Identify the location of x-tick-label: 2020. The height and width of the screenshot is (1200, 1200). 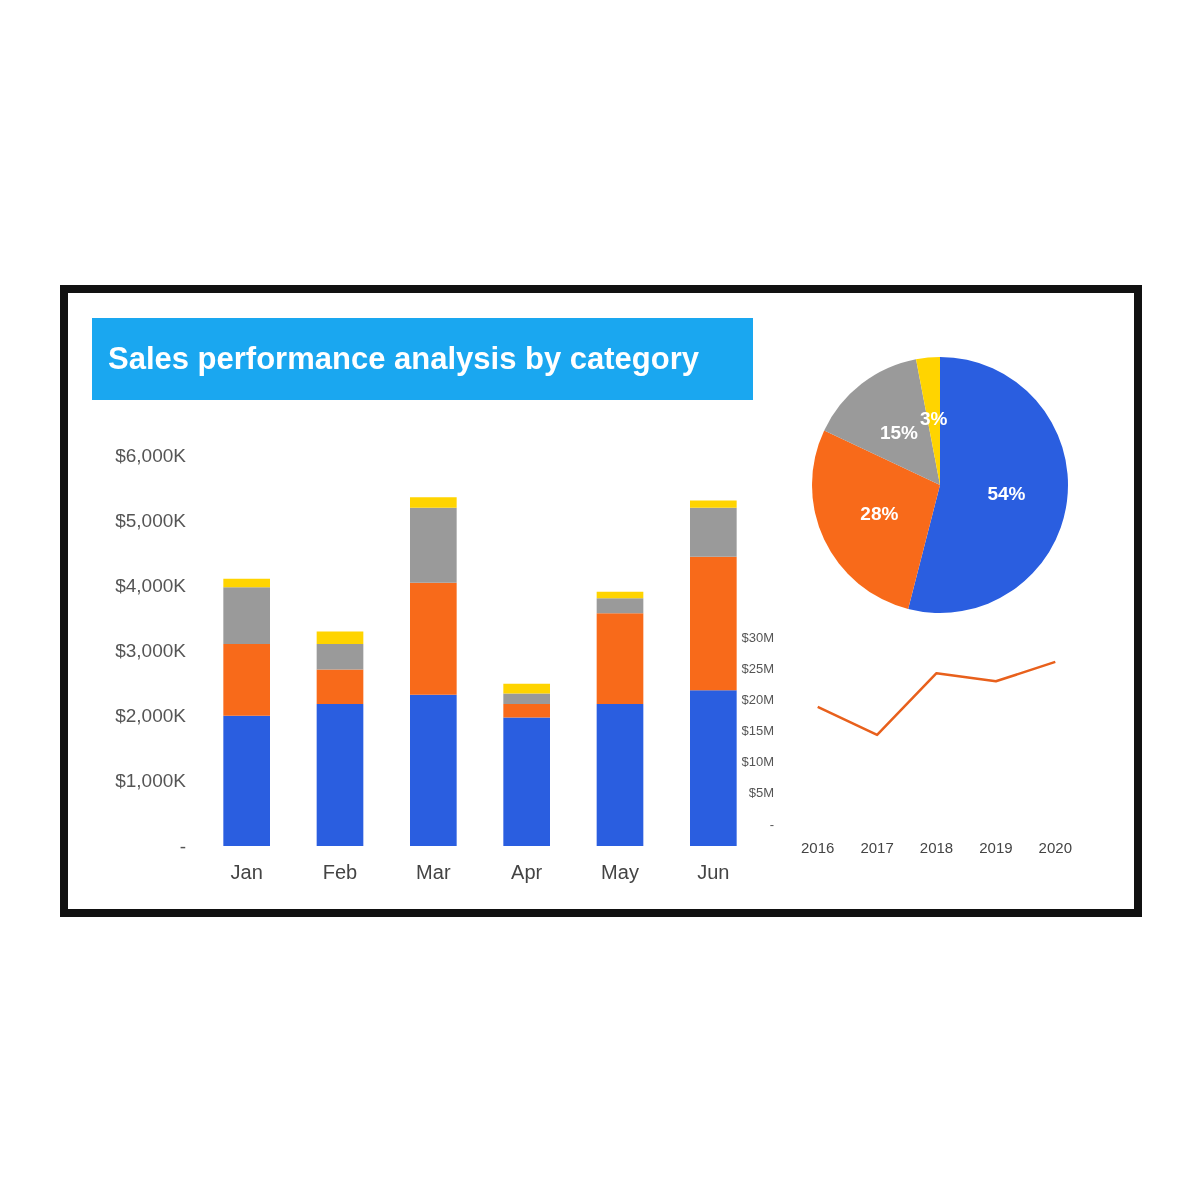
(1055, 847).